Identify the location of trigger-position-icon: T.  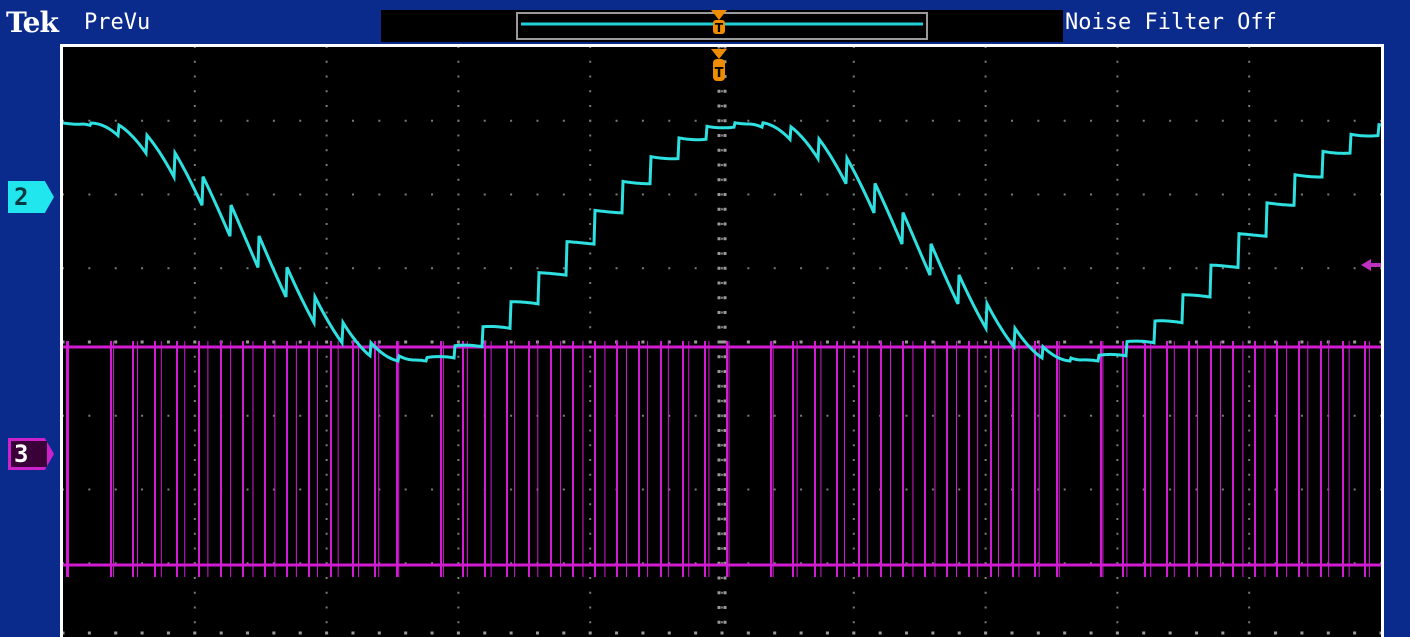
(719, 22).